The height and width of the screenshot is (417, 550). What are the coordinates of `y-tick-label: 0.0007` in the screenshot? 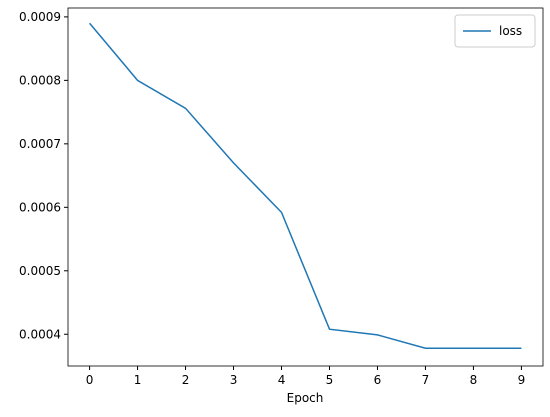 It's located at (40, 144).